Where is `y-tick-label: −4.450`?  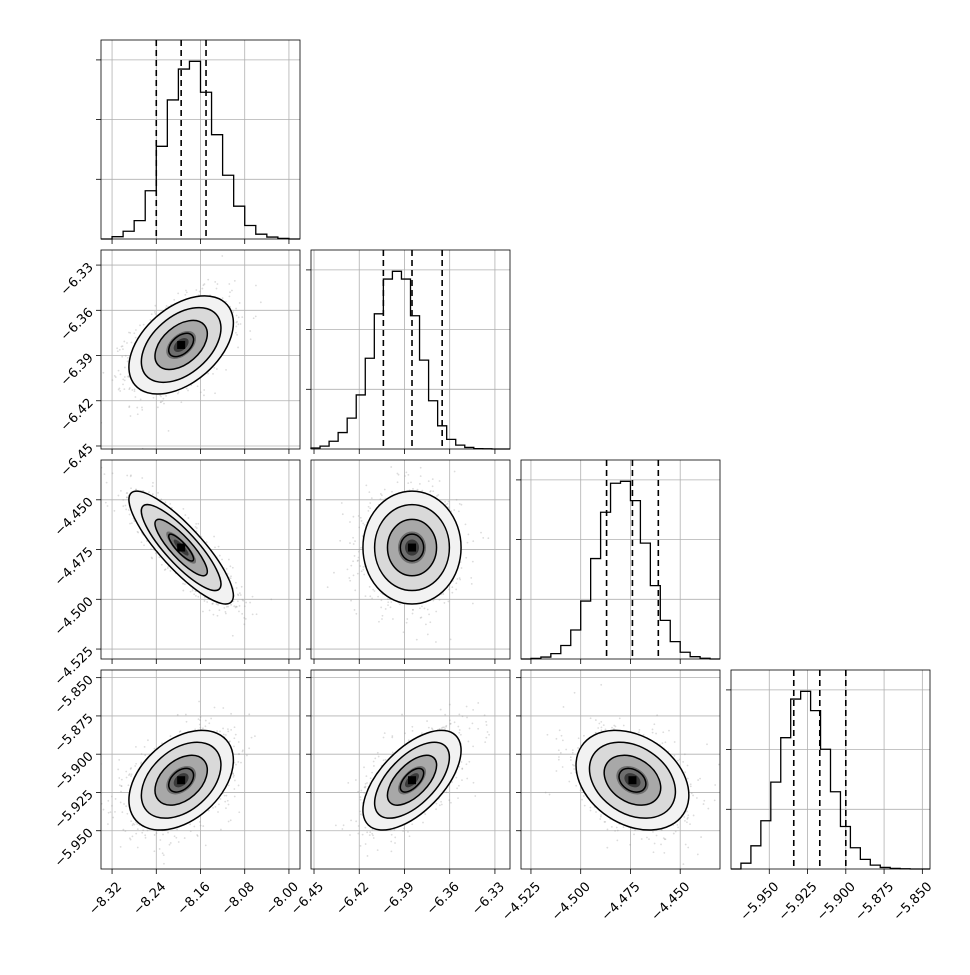
y-tick-label: −4.450 is located at coordinates (74, 517).